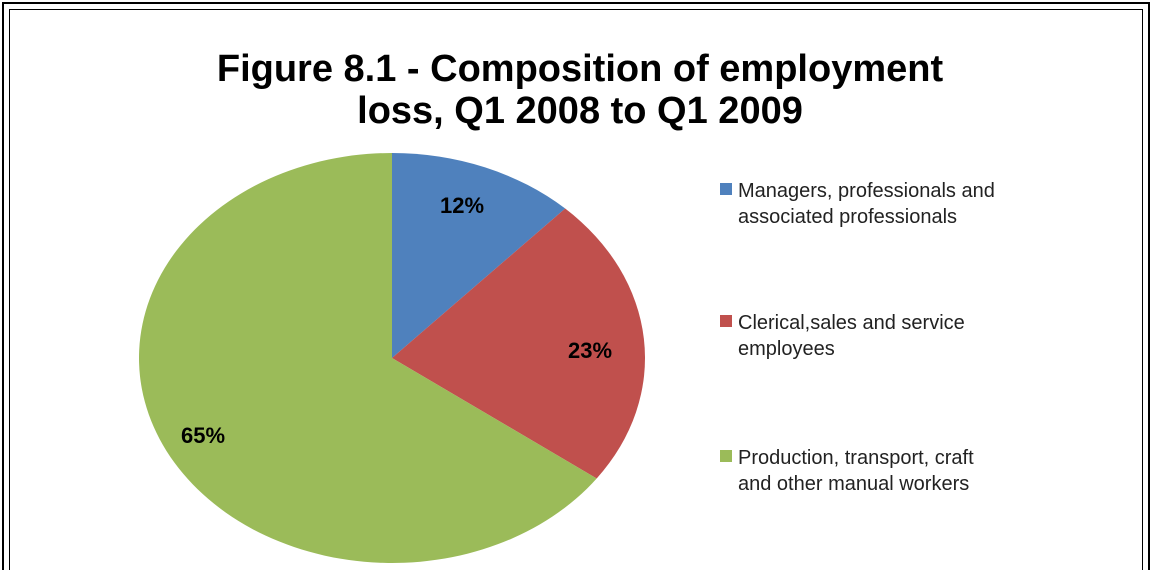 The image size is (1156, 570). Describe the element at coordinates (590, 350) in the screenshot. I see `data-label: 23%` at that location.